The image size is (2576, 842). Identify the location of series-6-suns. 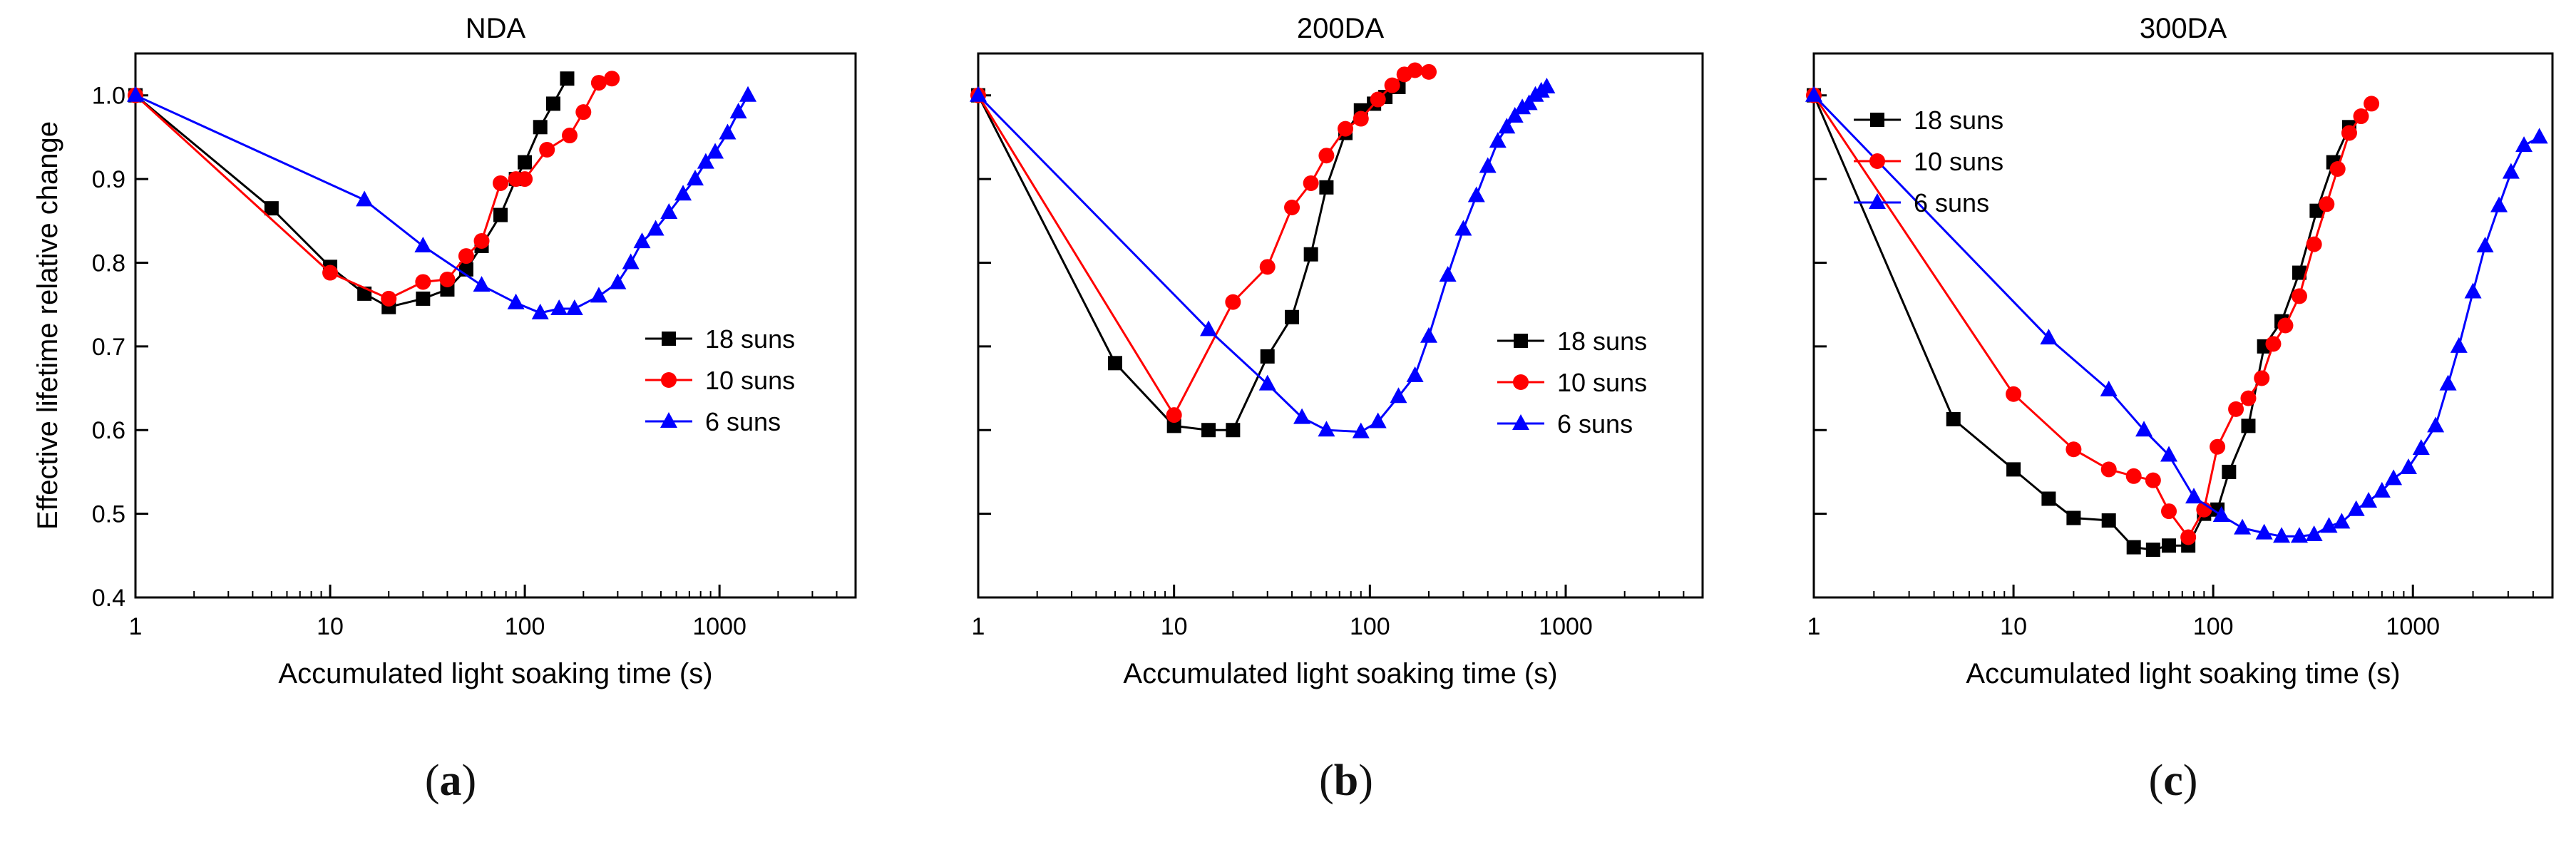
(442, 202).